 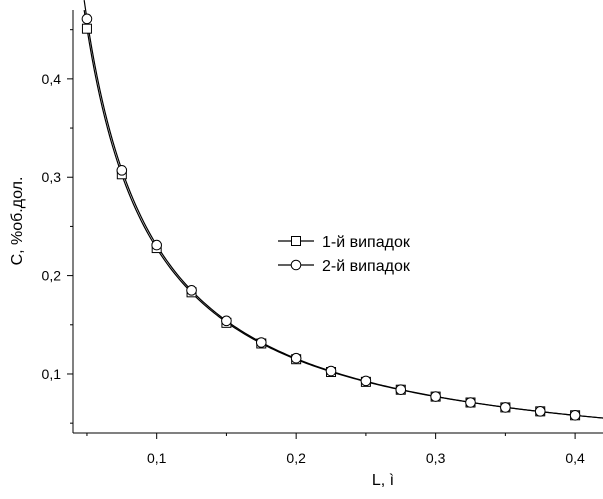 I want to click on legend-label: 2-й випадок, so click(x=366, y=266).